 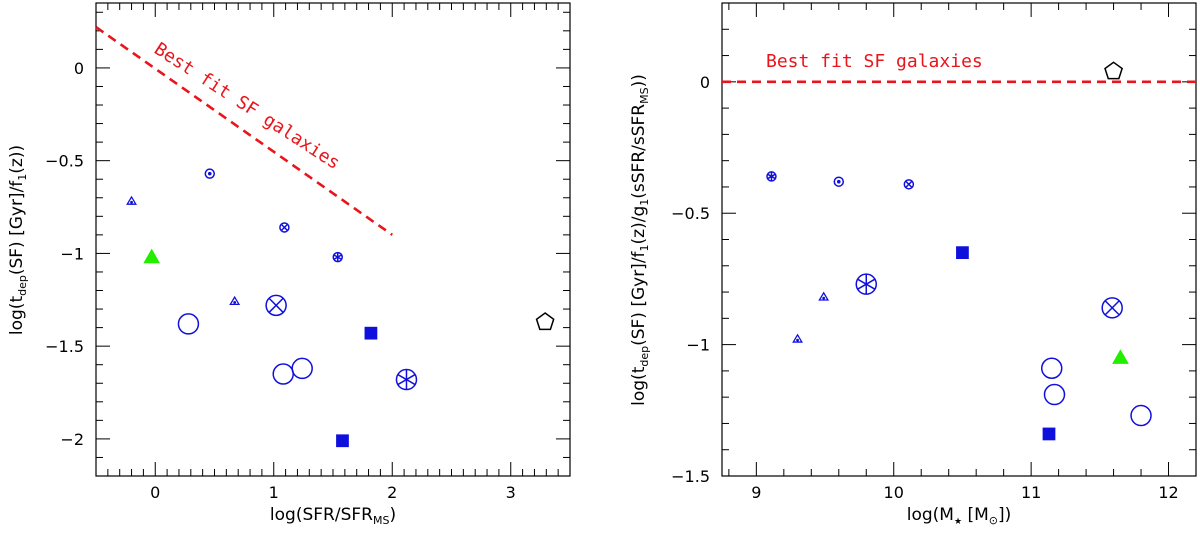 I want to click on right-xtick-label-1: 10, so click(x=894, y=492).